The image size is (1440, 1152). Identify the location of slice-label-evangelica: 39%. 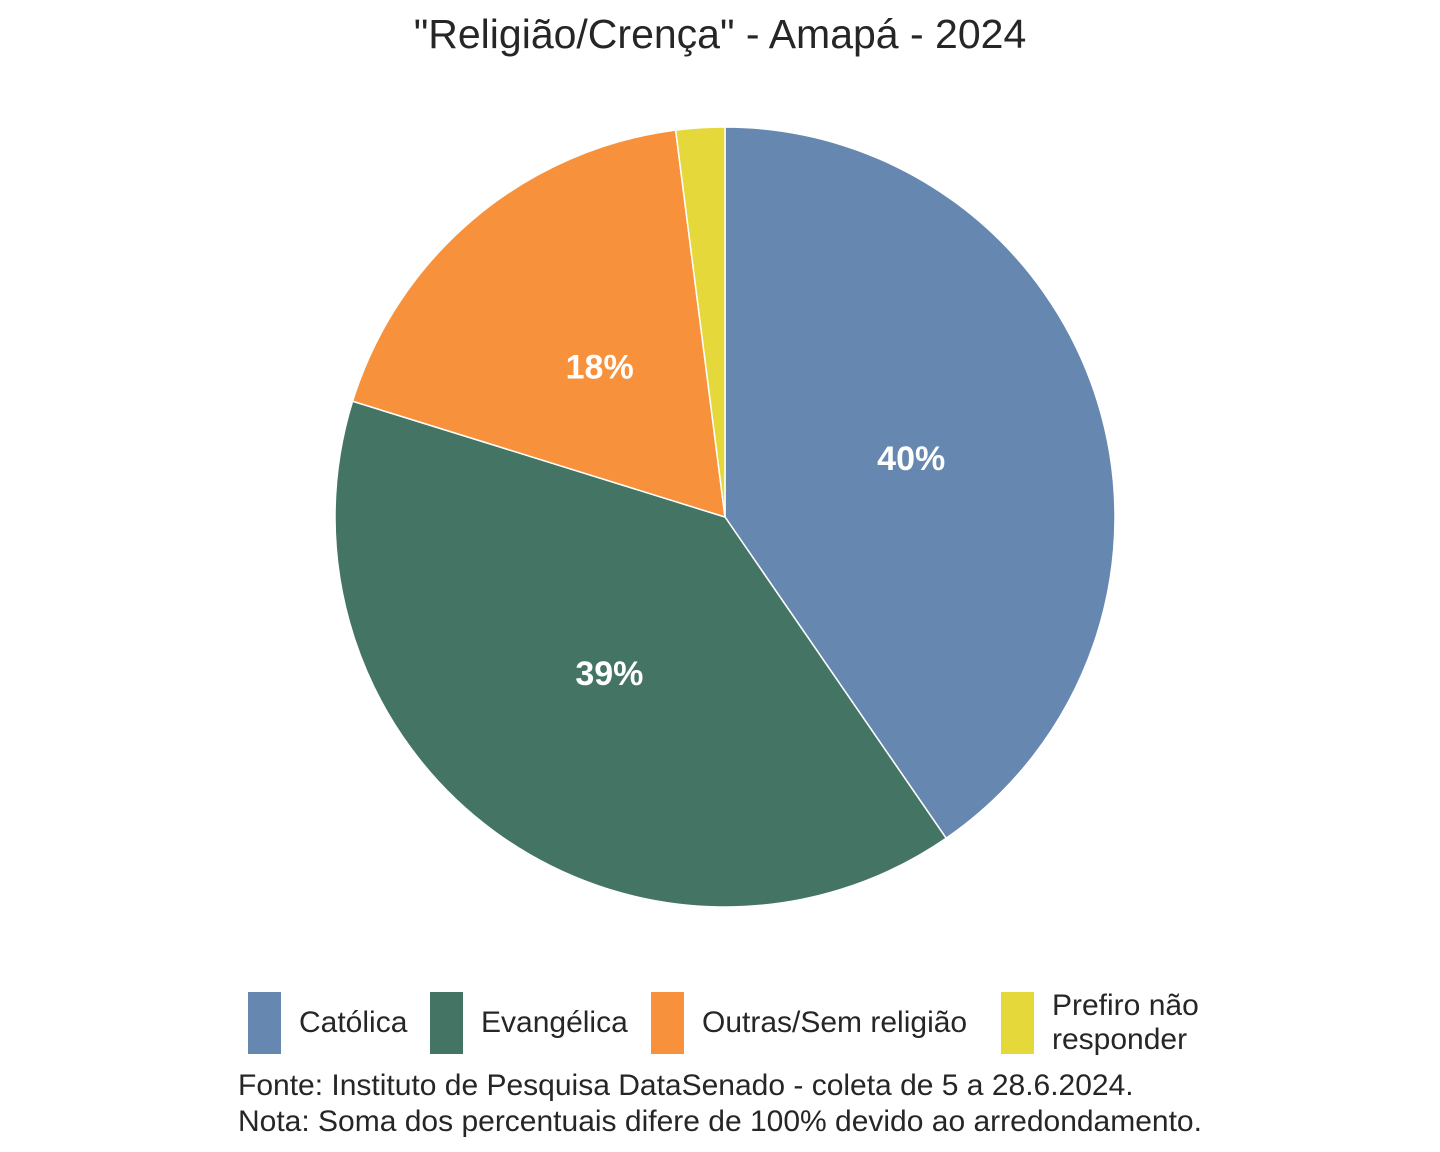
(609, 674).